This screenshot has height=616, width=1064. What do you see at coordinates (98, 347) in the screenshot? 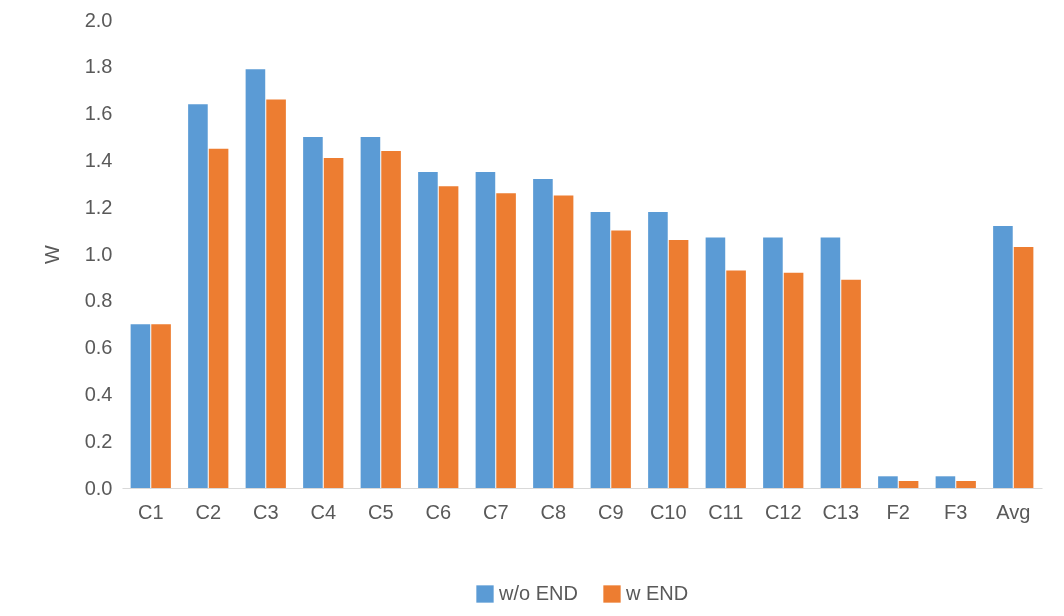
I see `y-tick-label: 0.6` at bounding box center [98, 347].